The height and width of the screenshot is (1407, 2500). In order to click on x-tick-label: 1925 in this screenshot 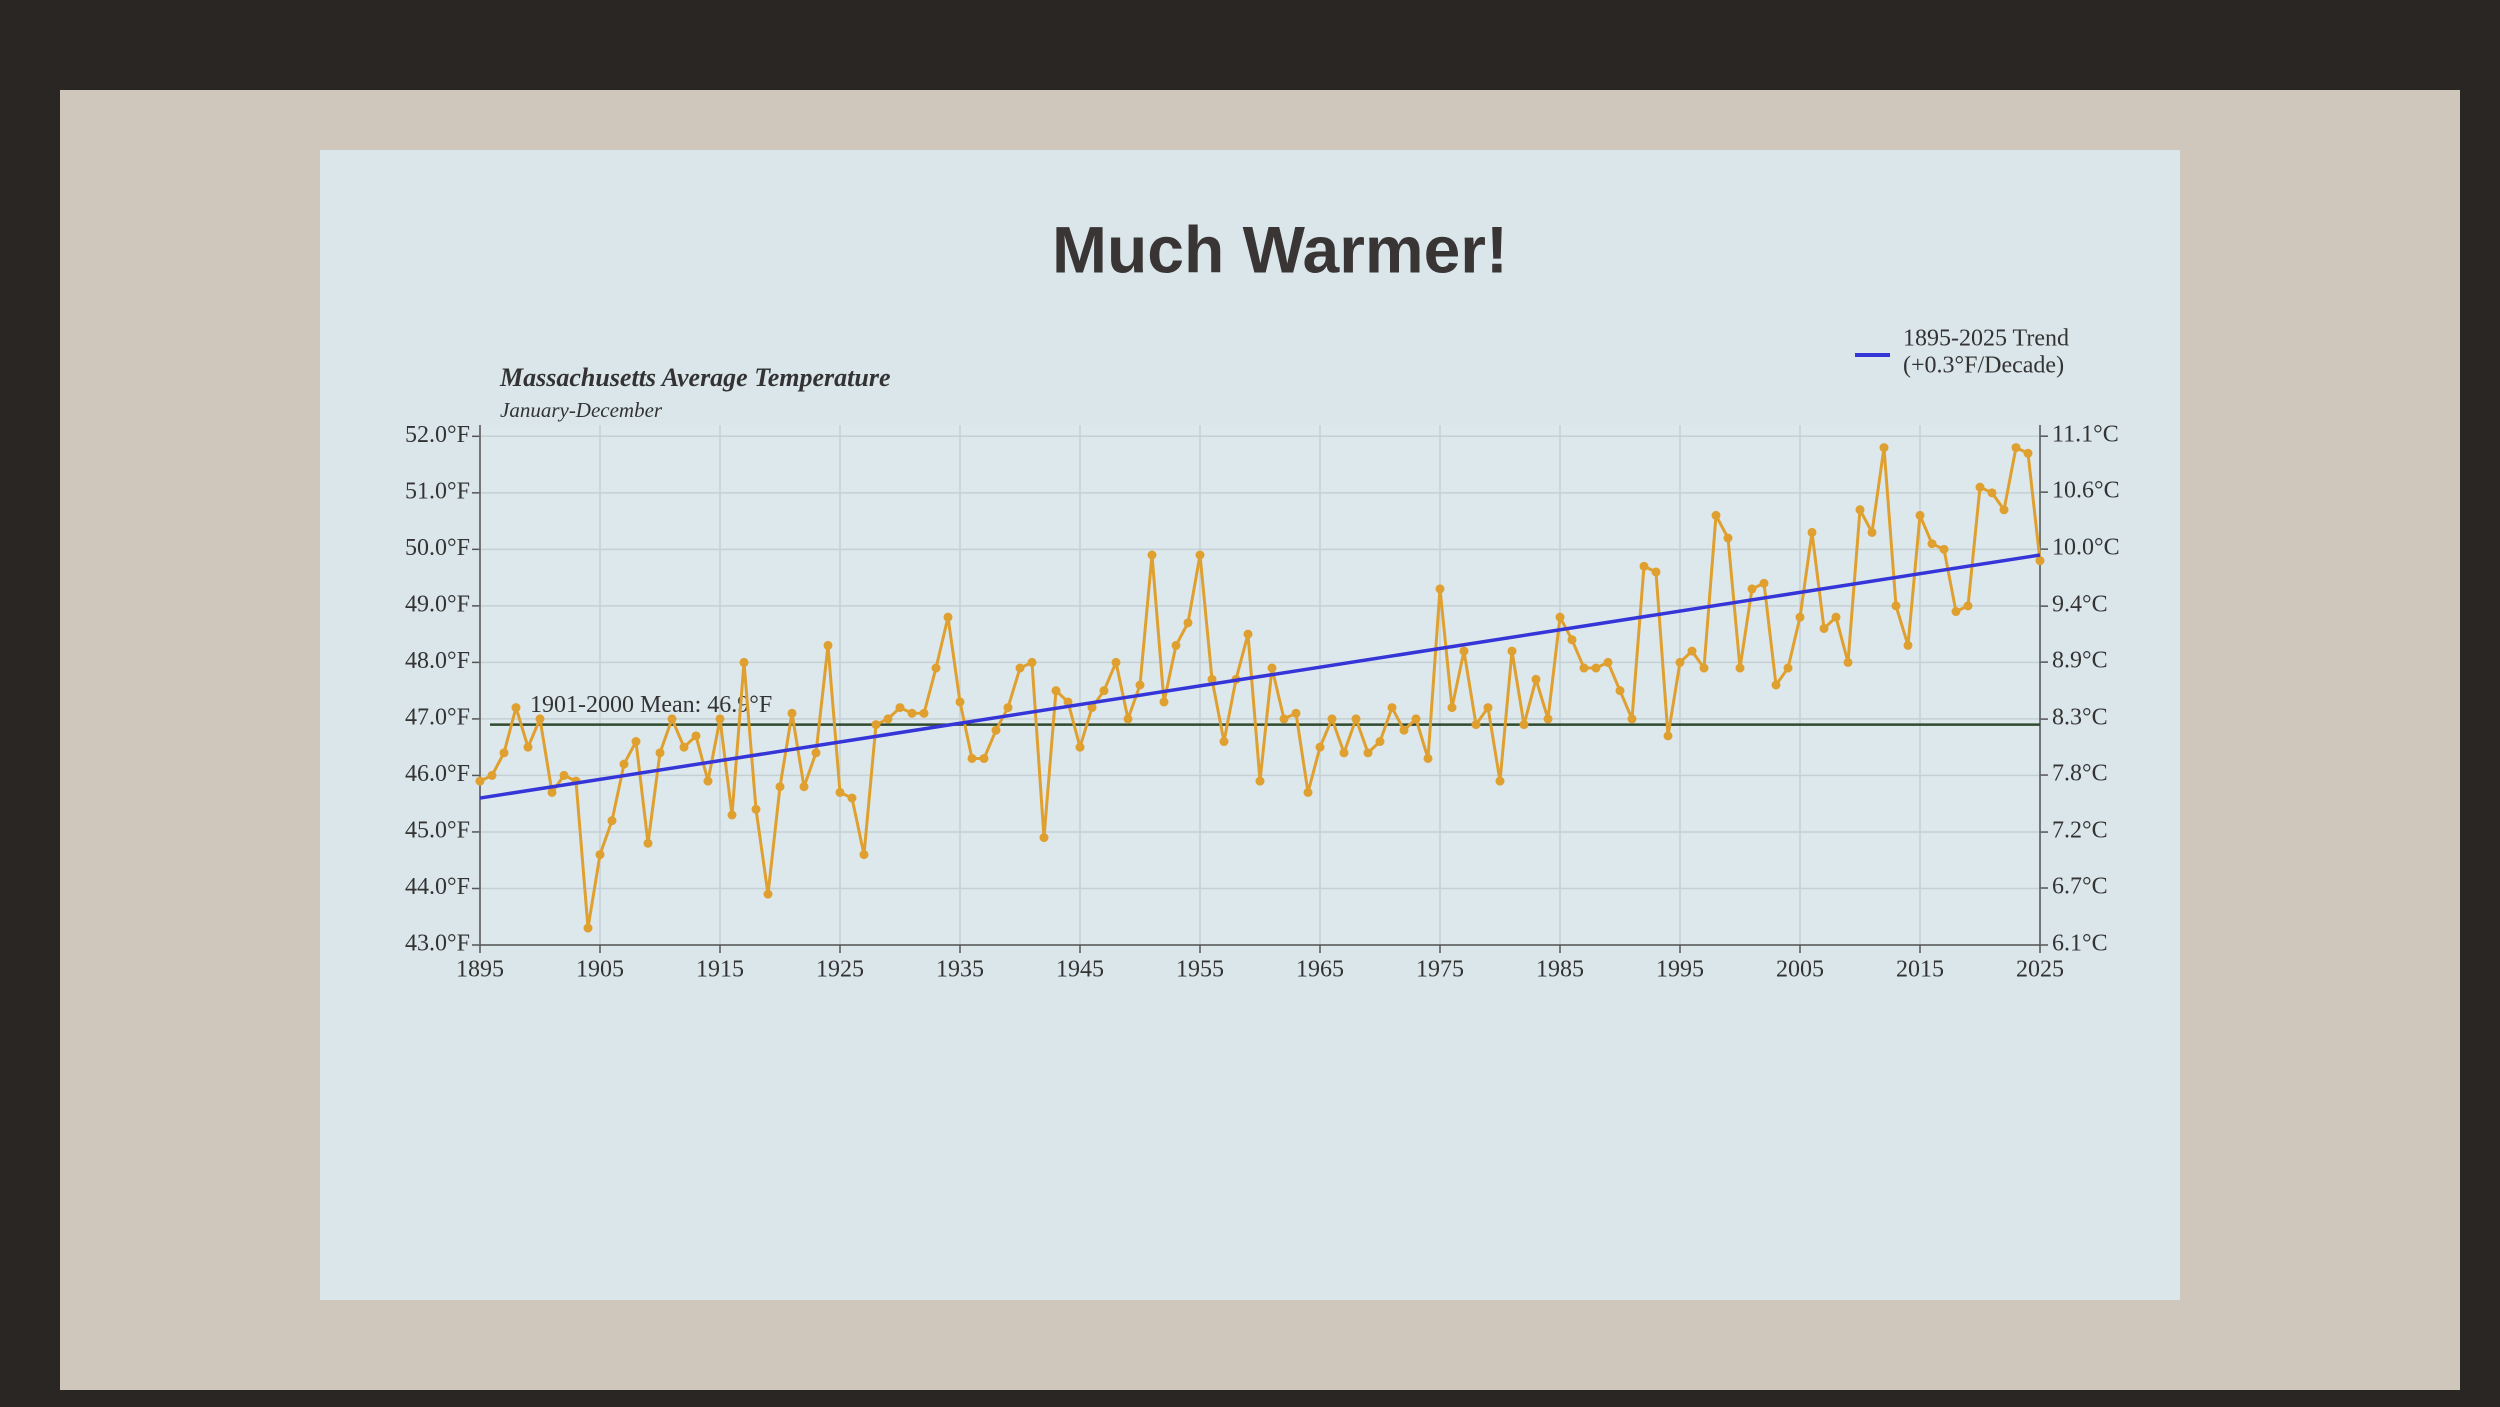, I will do `click(840, 970)`.